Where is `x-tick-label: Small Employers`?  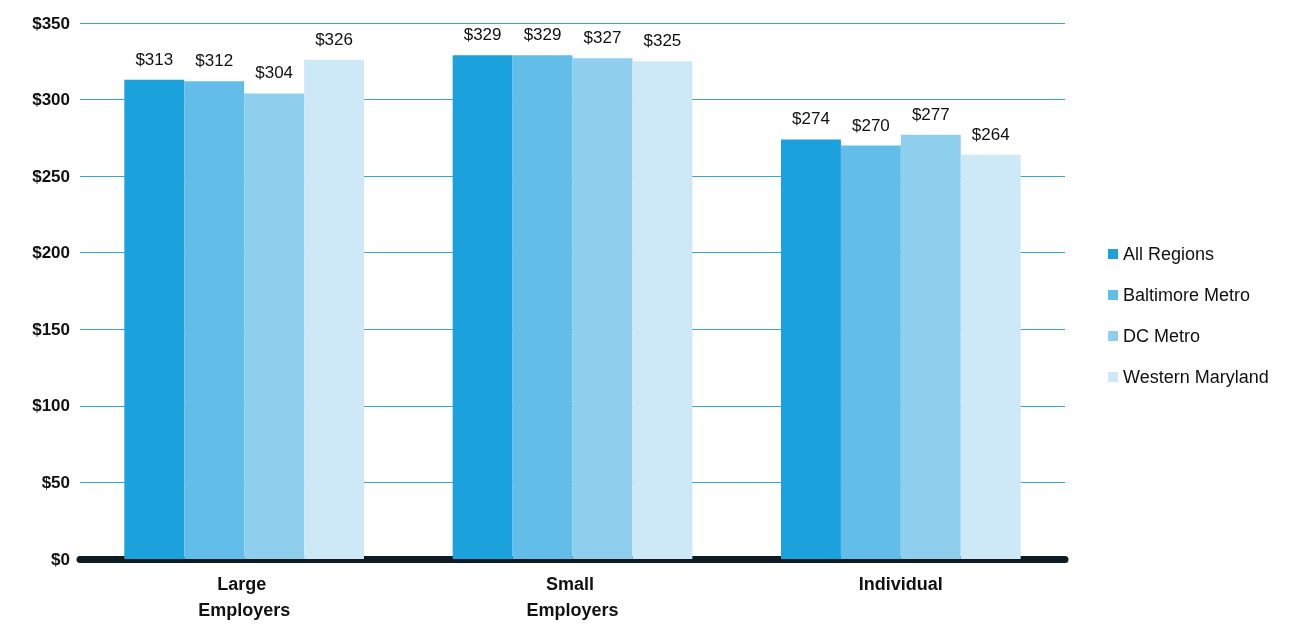 x-tick-label: Small Employers is located at coordinates (572, 597).